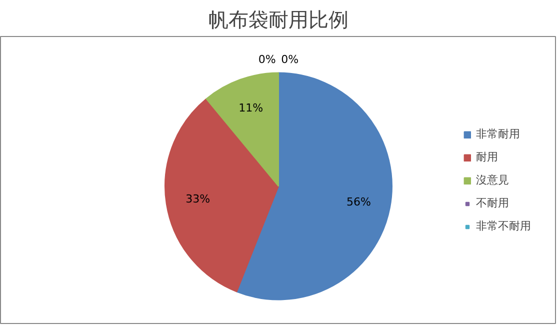 The height and width of the screenshot is (328, 560). Describe the element at coordinates (198, 199) in the screenshot. I see `data-label: 33%` at that location.